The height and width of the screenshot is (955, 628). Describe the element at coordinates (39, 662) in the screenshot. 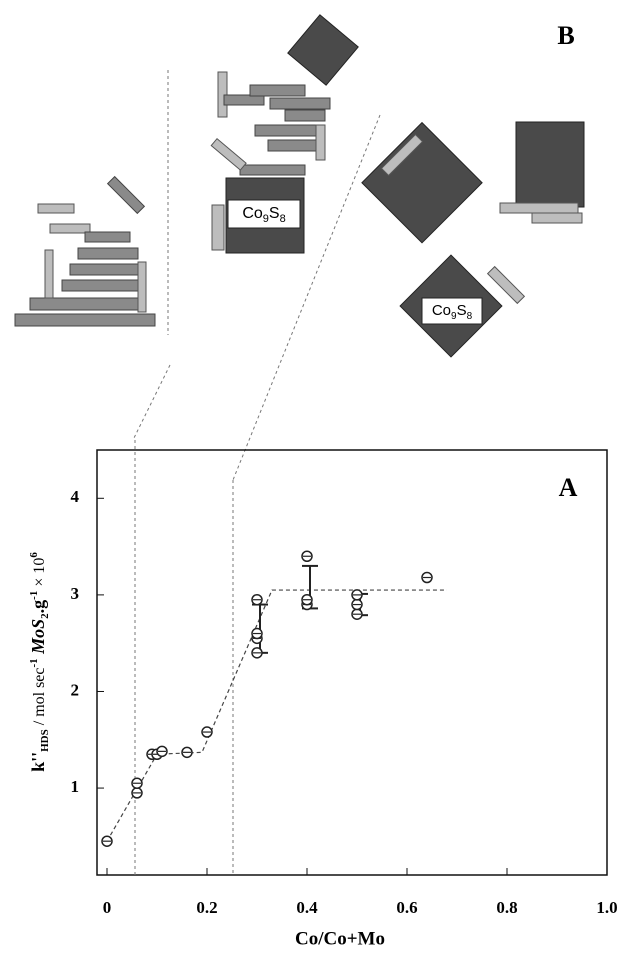

I see `y-axis-label: k''HDS / mol sec-1 MoS2.g-1 × 106` at that location.